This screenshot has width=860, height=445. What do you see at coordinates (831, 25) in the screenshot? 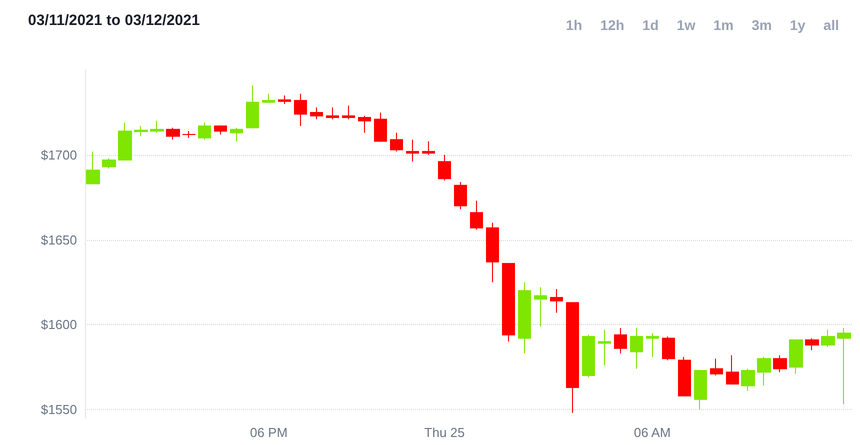
I see `text: all` at bounding box center [831, 25].